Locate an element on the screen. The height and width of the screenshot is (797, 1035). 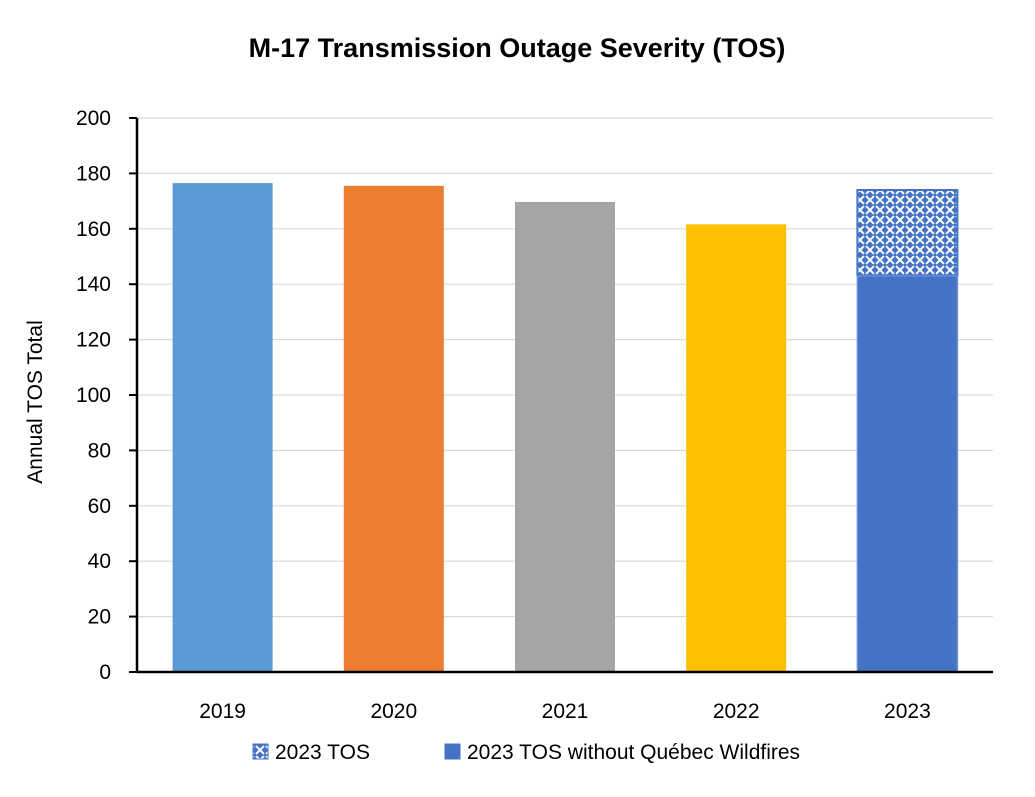
y-tick-label: 100 is located at coordinates (93, 395).